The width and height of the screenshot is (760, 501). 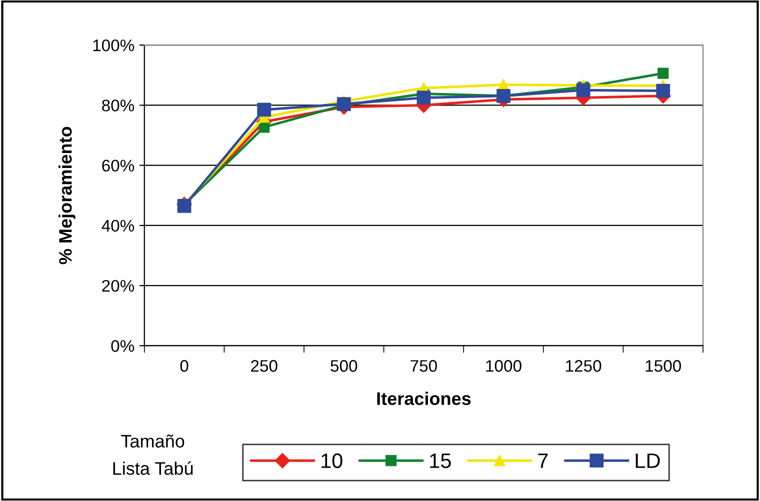 What do you see at coordinates (67, 195) in the screenshot?
I see `y-axis-title: % Mejoramiento` at bounding box center [67, 195].